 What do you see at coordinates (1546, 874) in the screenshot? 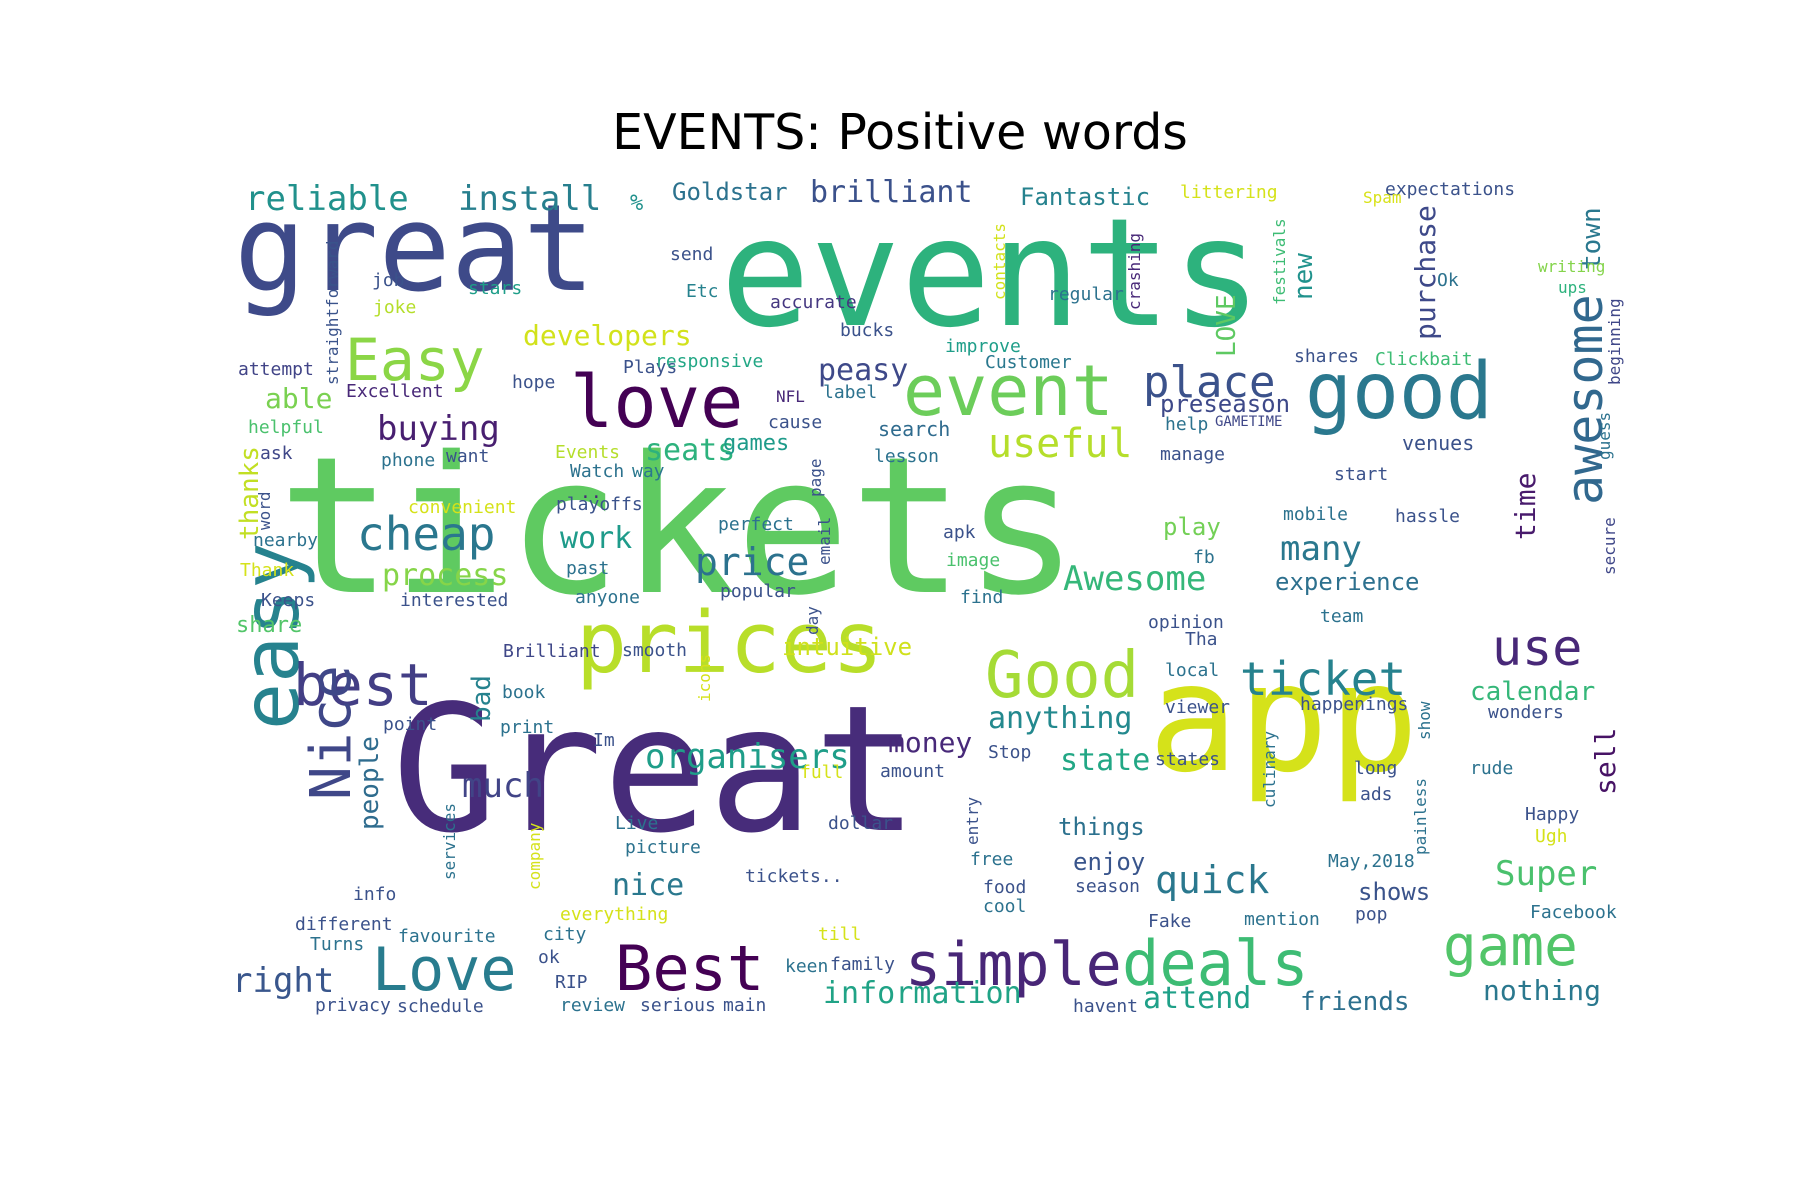
I see `word-super: Super` at bounding box center [1546, 874].